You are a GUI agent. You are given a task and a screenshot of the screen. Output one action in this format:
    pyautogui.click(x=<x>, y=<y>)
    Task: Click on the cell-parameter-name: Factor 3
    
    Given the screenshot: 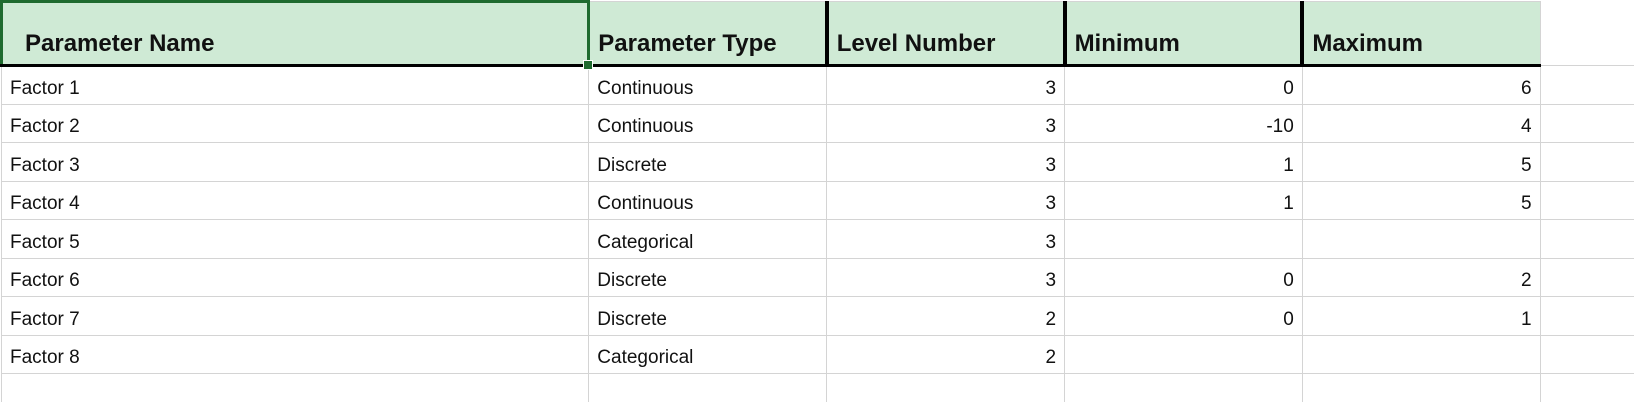 What is the action you would take?
    pyautogui.click(x=295, y=162)
    